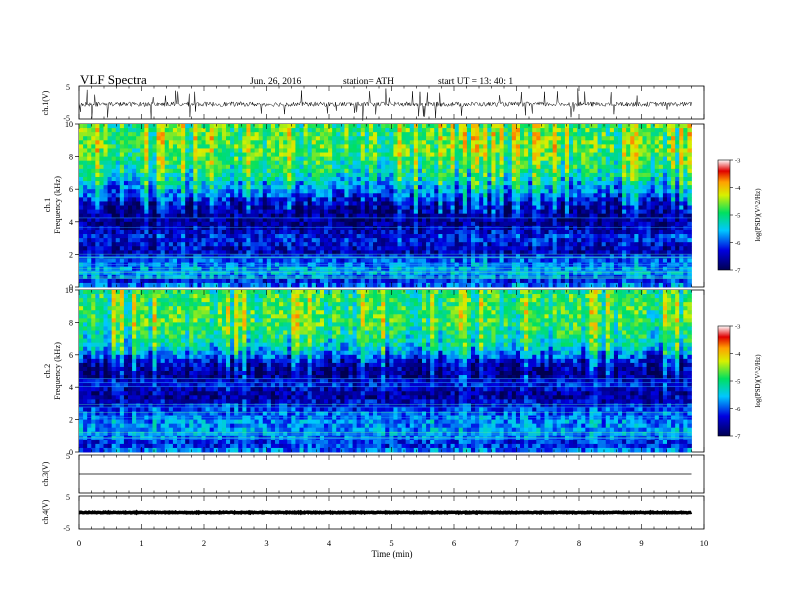  What do you see at coordinates (57, 205) in the screenshot?
I see `ch1-spec-ylabel: Frequency (kHz)` at bounding box center [57, 205].